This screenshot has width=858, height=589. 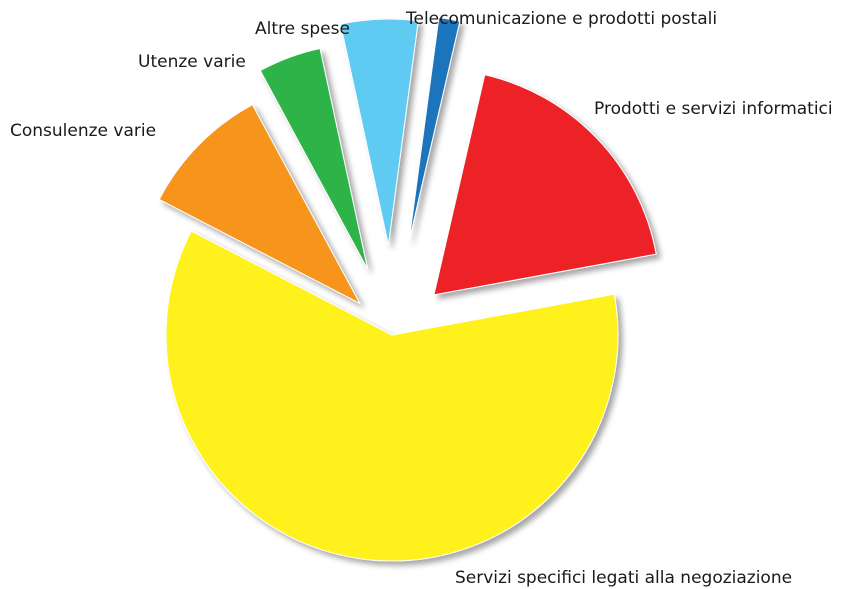 What do you see at coordinates (379, 132) in the screenshot?
I see `slice-altre-spese` at bounding box center [379, 132].